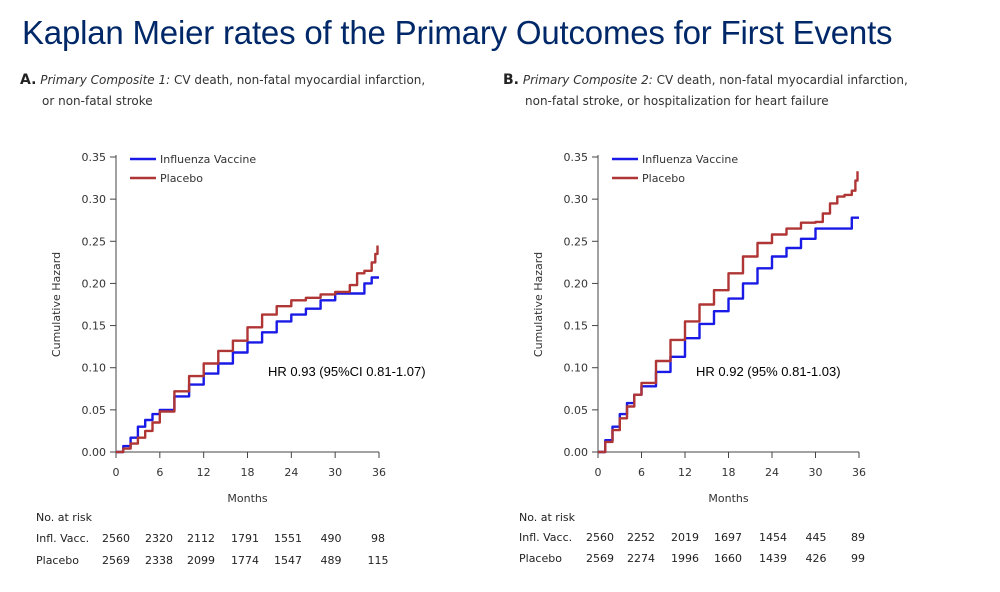 The width and height of the screenshot is (1000, 592). What do you see at coordinates (576, 157) in the screenshot?
I see `chart-b-y-tick-label: 0.35` at bounding box center [576, 157].